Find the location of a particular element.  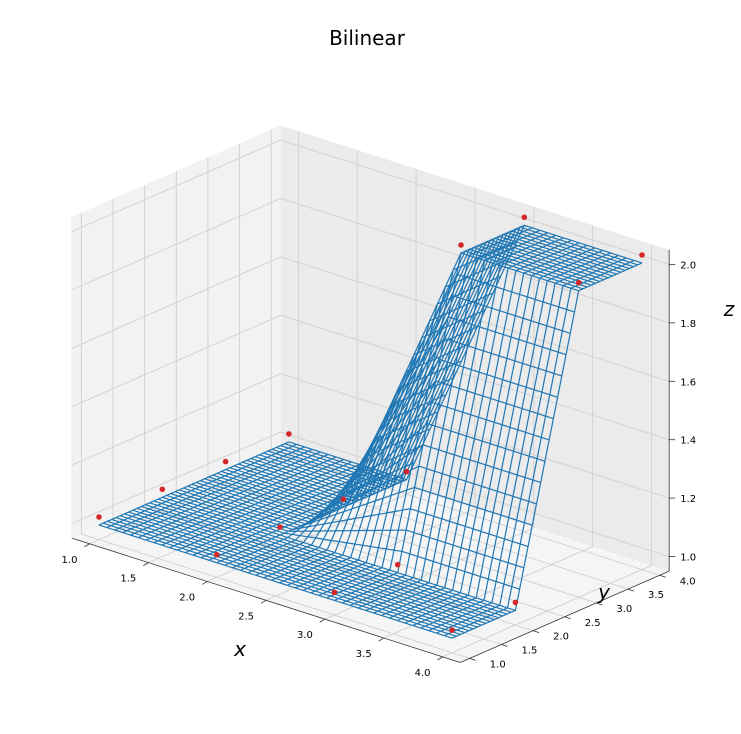

x-tick-label: 2.5 is located at coordinates (246, 616).